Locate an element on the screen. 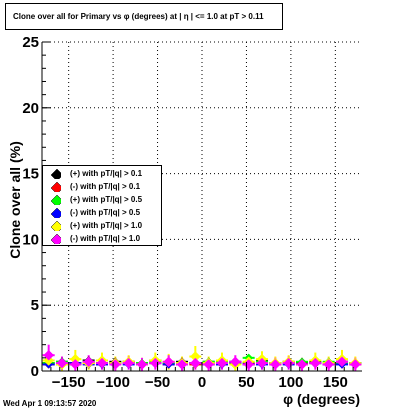  y-tick-label: 5 is located at coordinates (35, 305).